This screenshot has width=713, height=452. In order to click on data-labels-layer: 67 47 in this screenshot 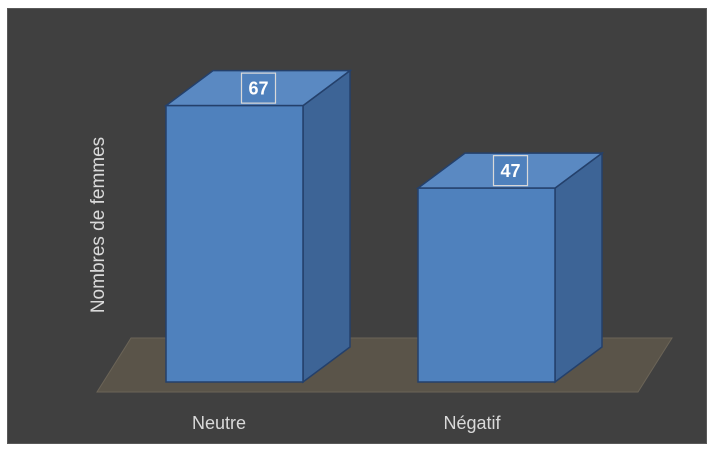, I will do `click(384, 129)`.